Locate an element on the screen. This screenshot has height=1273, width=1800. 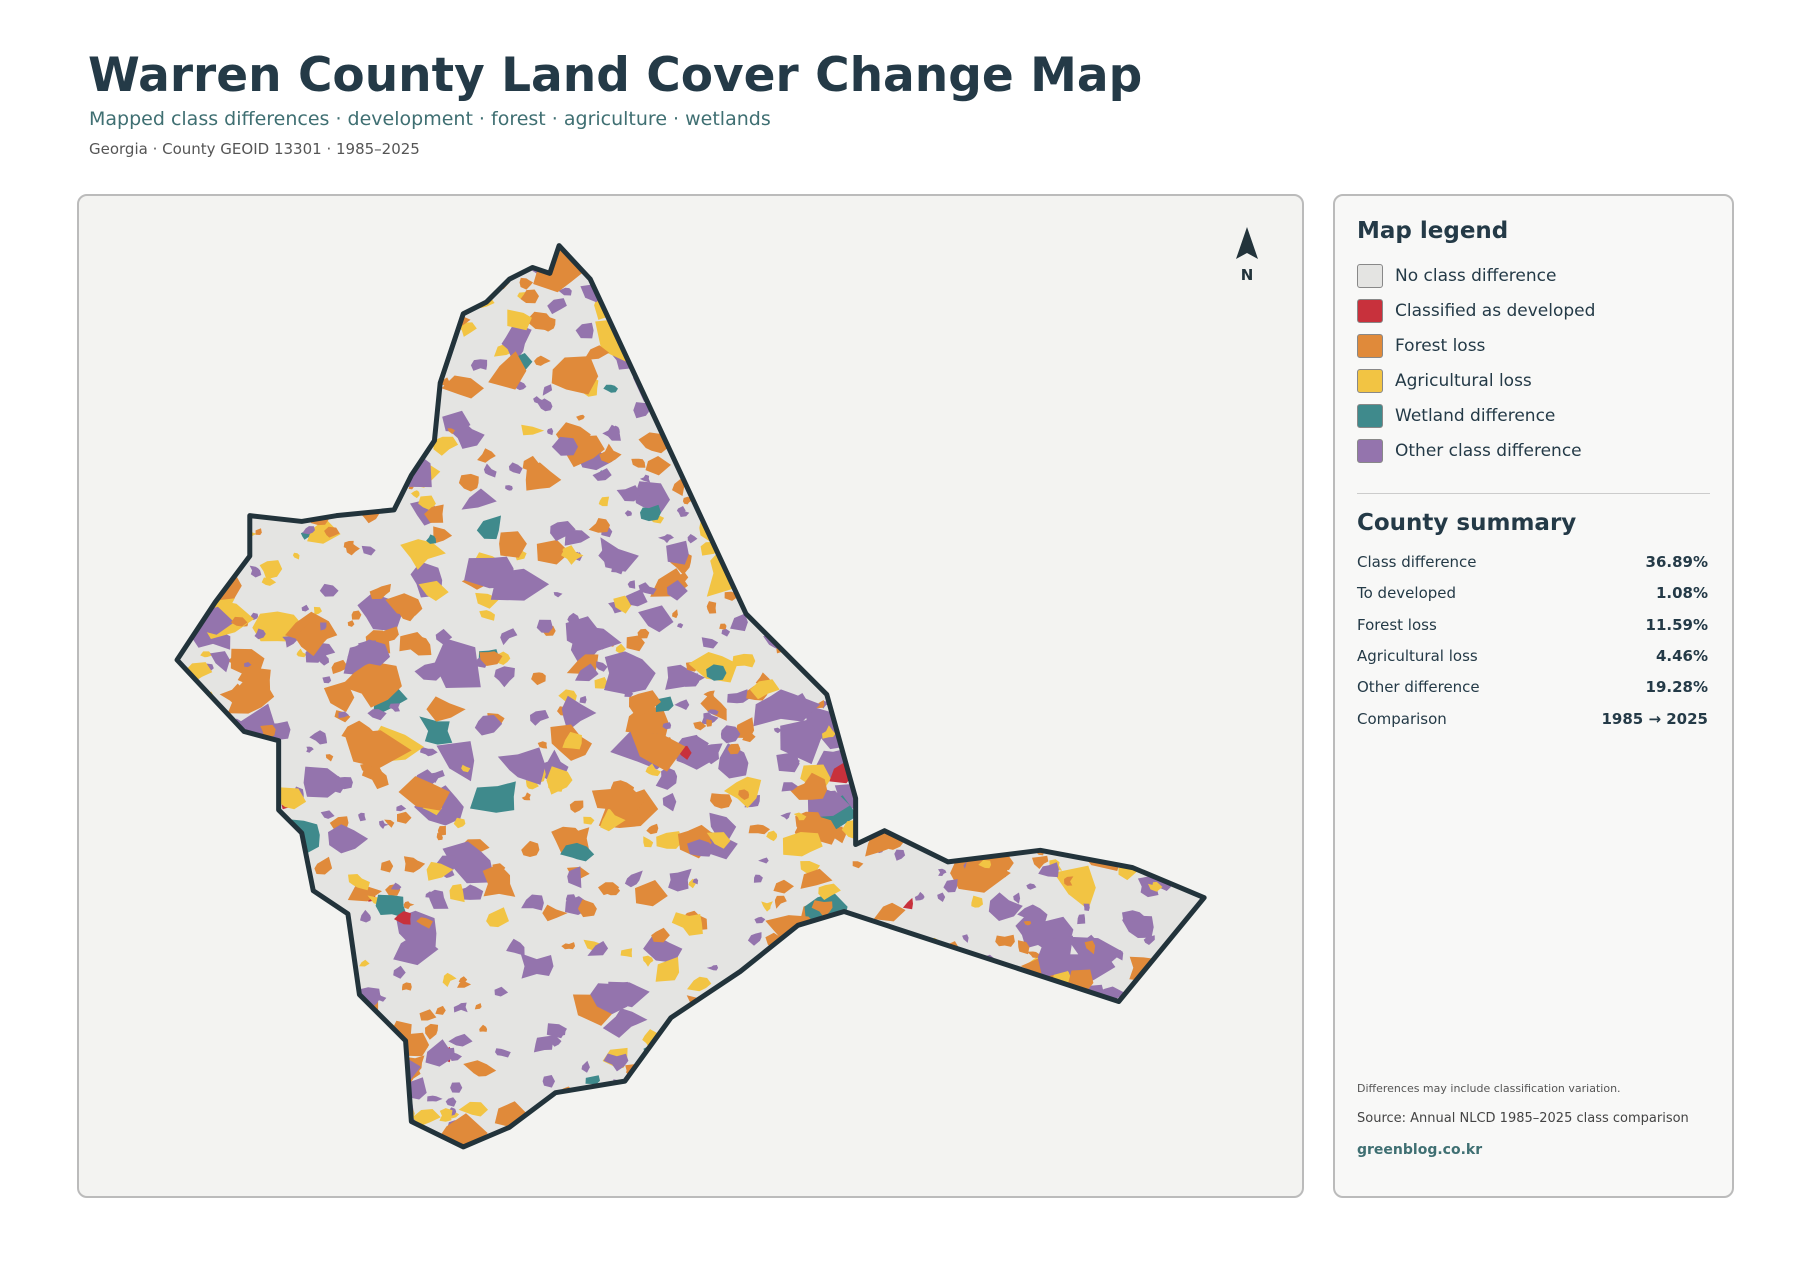
summary-value: 11.59% is located at coordinates (1676, 624).